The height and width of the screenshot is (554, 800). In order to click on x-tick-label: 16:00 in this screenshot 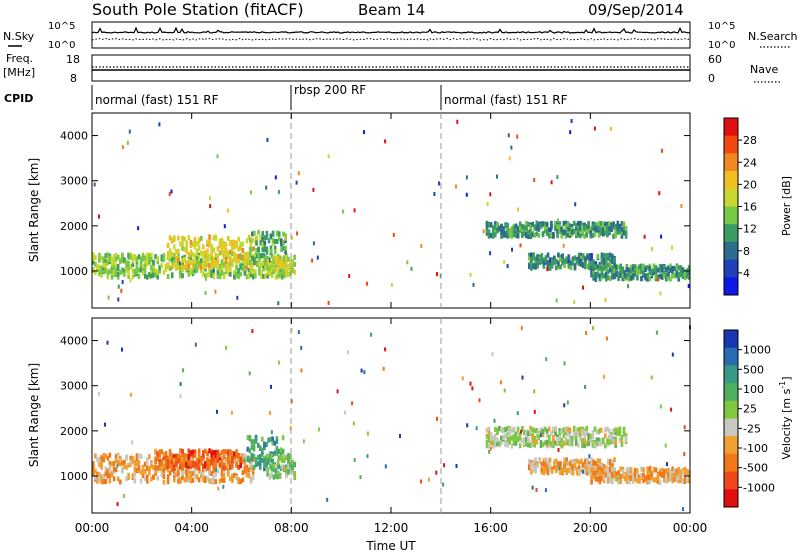, I will do `click(490, 528)`.